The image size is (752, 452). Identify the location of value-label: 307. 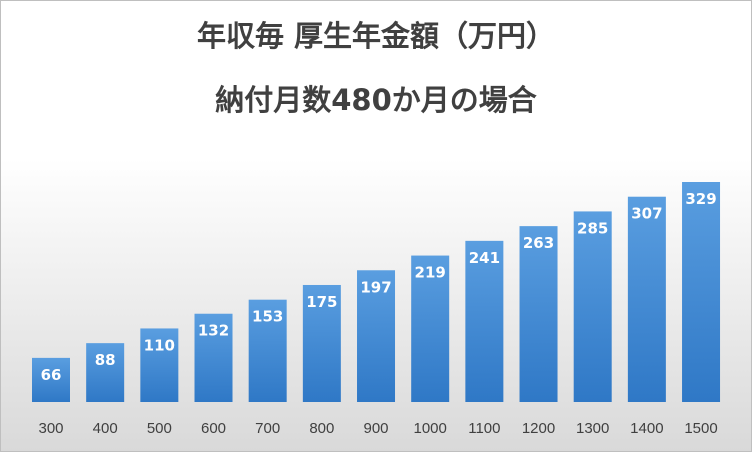
(646, 214).